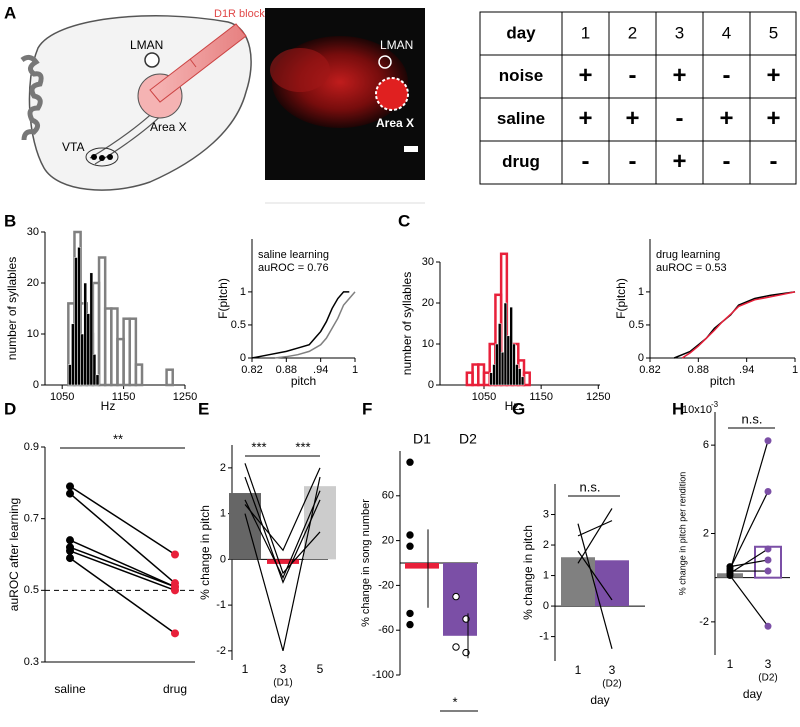 This screenshot has width=800, height=727. What do you see at coordinates (773, 32) in the screenshot?
I see `table-header: 5` at bounding box center [773, 32].